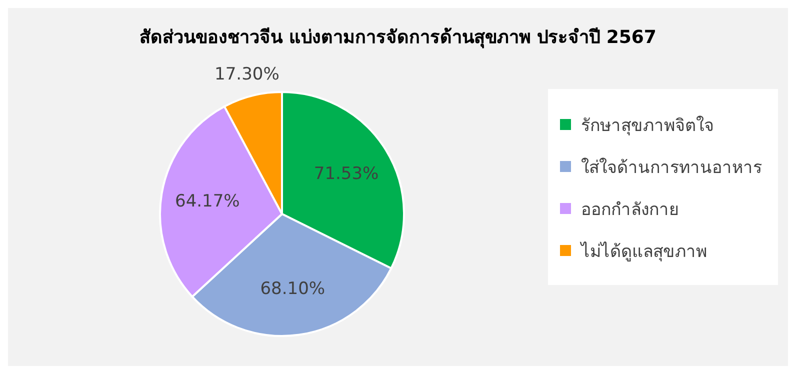 The image size is (796, 374). What do you see at coordinates (346, 174) in the screenshot?
I see `data-label: 71.53%` at bounding box center [346, 174].